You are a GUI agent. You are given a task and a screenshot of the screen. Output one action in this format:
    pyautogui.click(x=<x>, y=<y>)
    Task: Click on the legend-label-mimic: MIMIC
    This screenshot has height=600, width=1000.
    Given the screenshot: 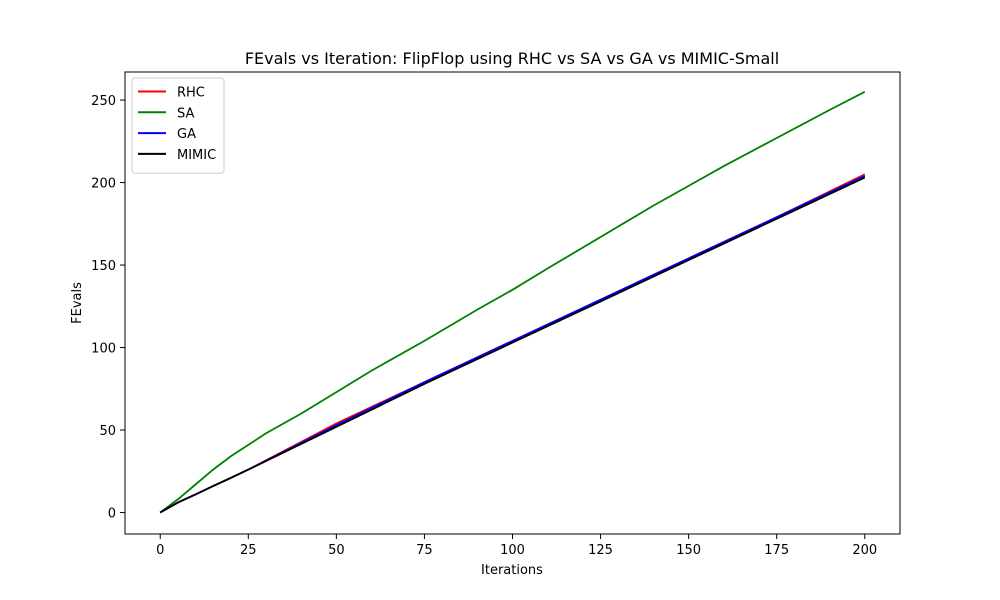 What is the action you would take?
    pyautogui.click(x=196, y=155)
    